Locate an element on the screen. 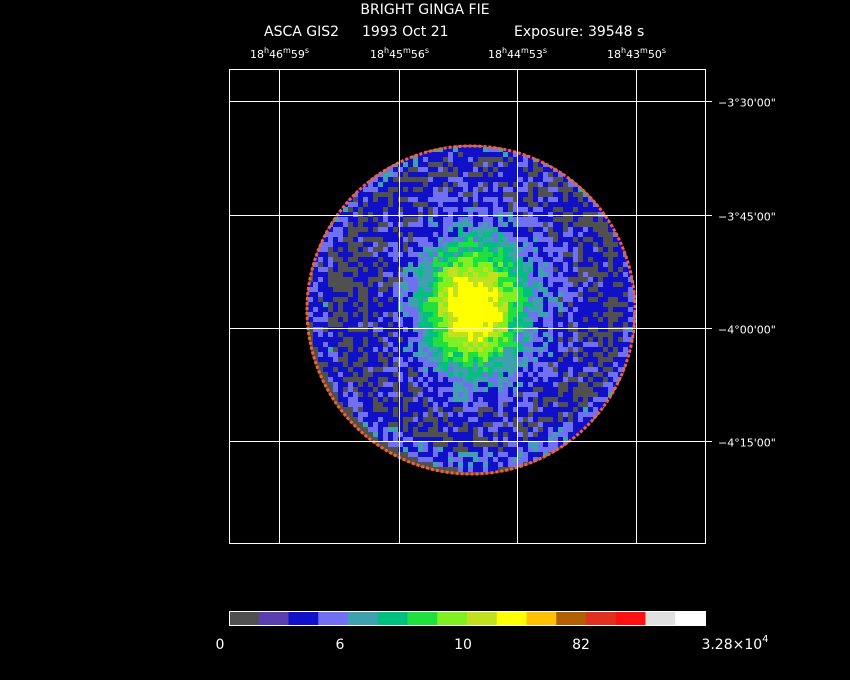 The width and height of the screenshot is (850, 680). colorbar-swatch is located at coordinates (273, 618).